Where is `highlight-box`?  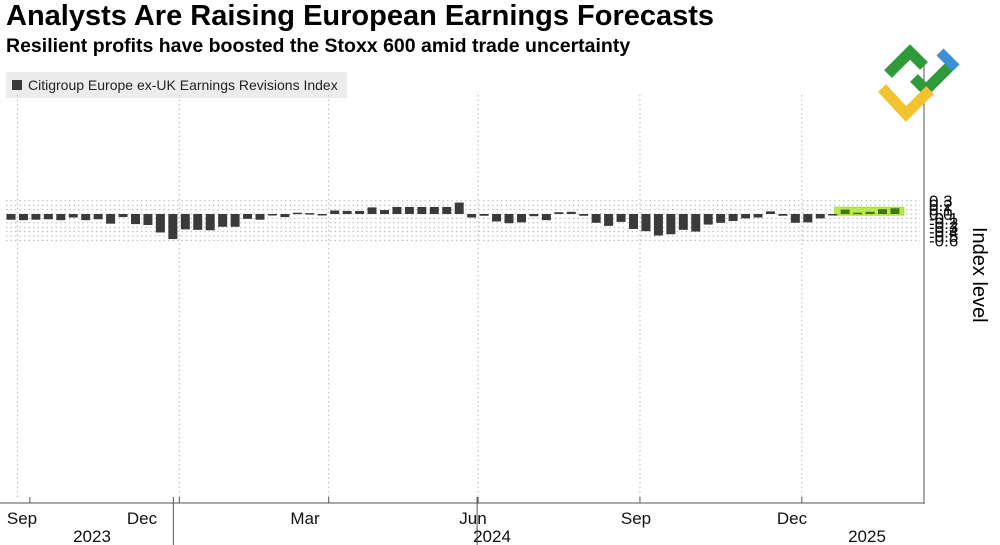
highlight-box is located at coordinates (869, 211).